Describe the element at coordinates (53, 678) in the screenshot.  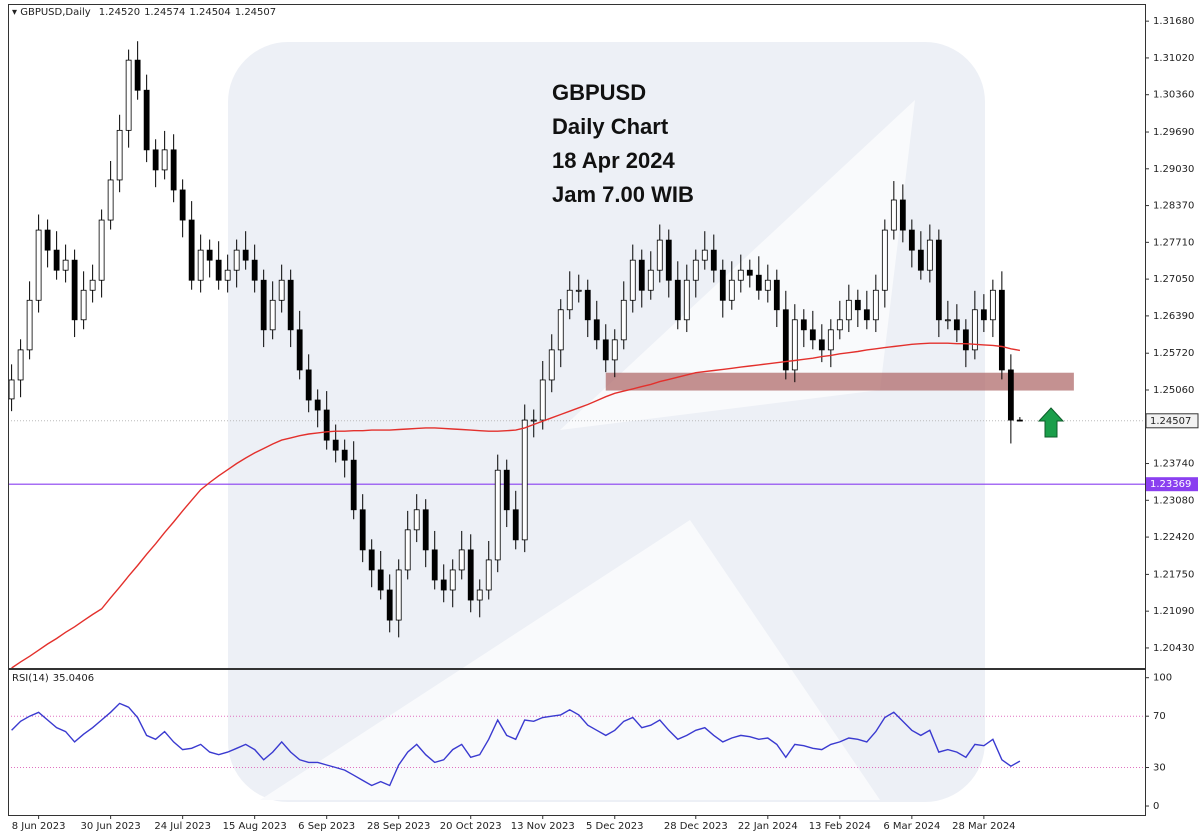
I see `rsi-header: RSI(14) 35.0406` at that location.